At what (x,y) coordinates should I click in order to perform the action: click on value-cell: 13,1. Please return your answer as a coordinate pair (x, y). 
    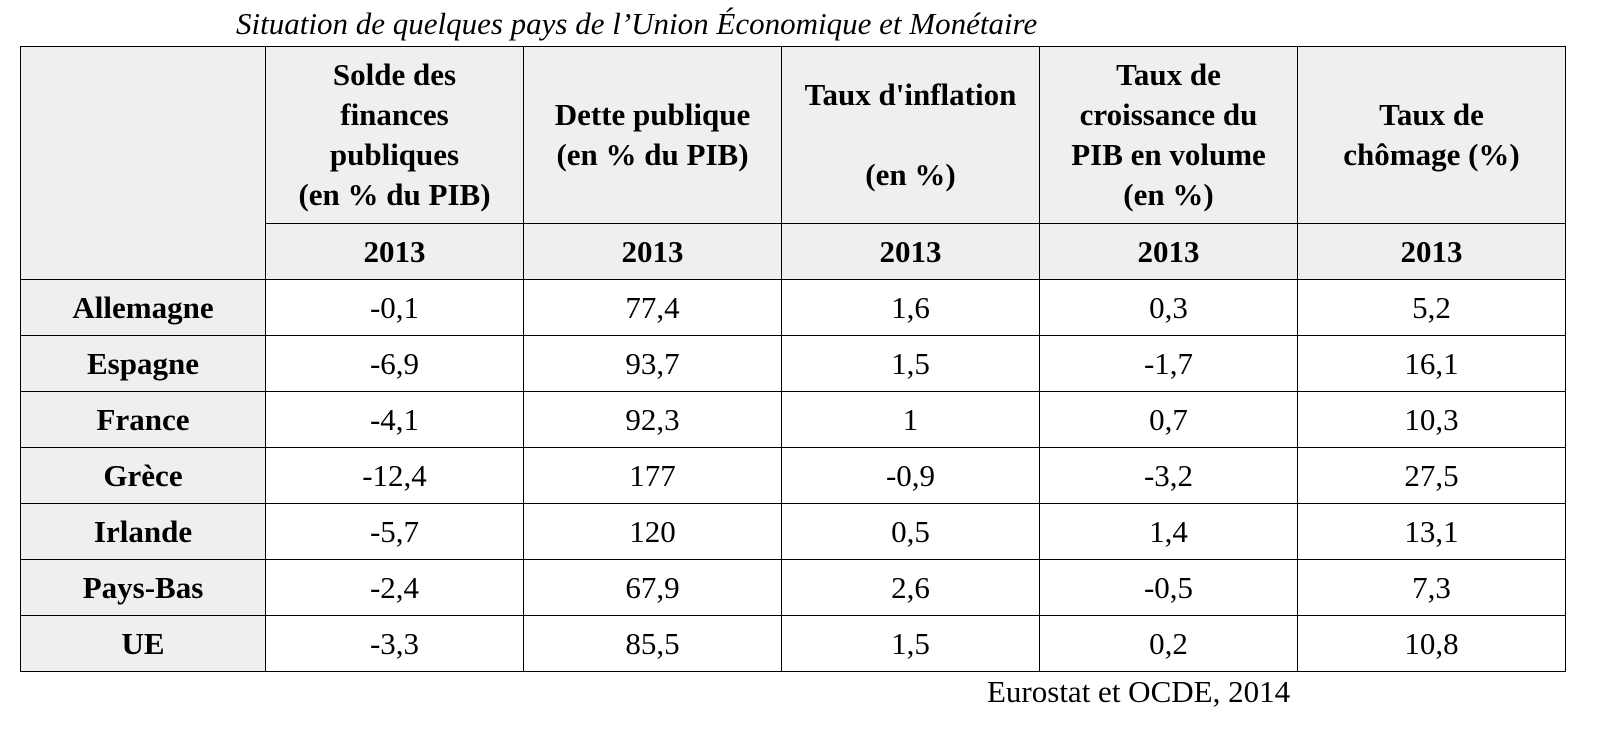
    Looking at the image, I should click on (1431, 531).